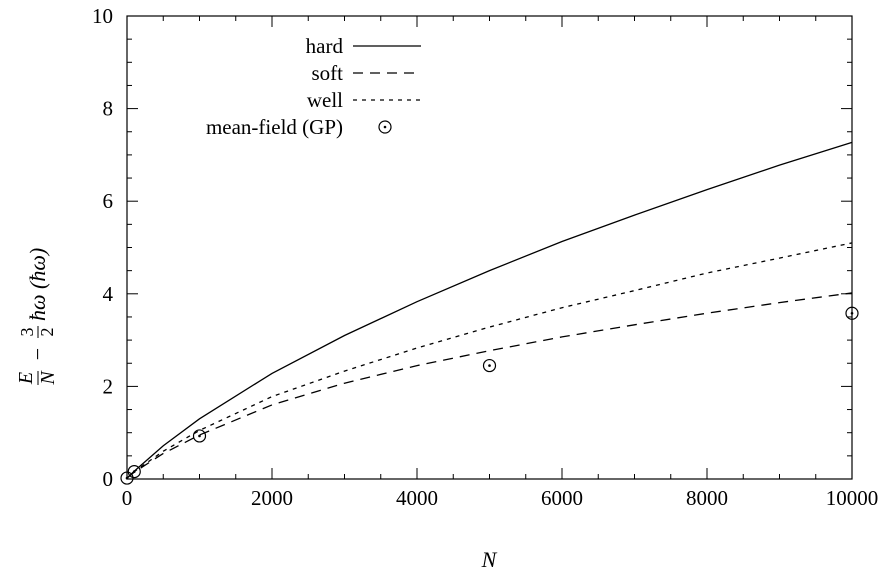  I want to click on legend-label-soft: soft, so click(328, 73).